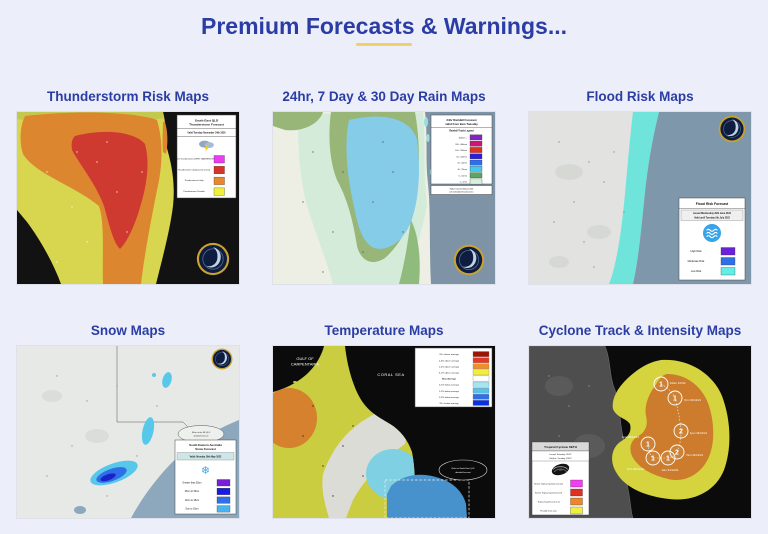 This screenshot has width=768, height=534. What do you see at coordinates (449, 397) in the screenshot?
I see `legend-item-label: 2-3% below average` at bounding box center [449, 397].